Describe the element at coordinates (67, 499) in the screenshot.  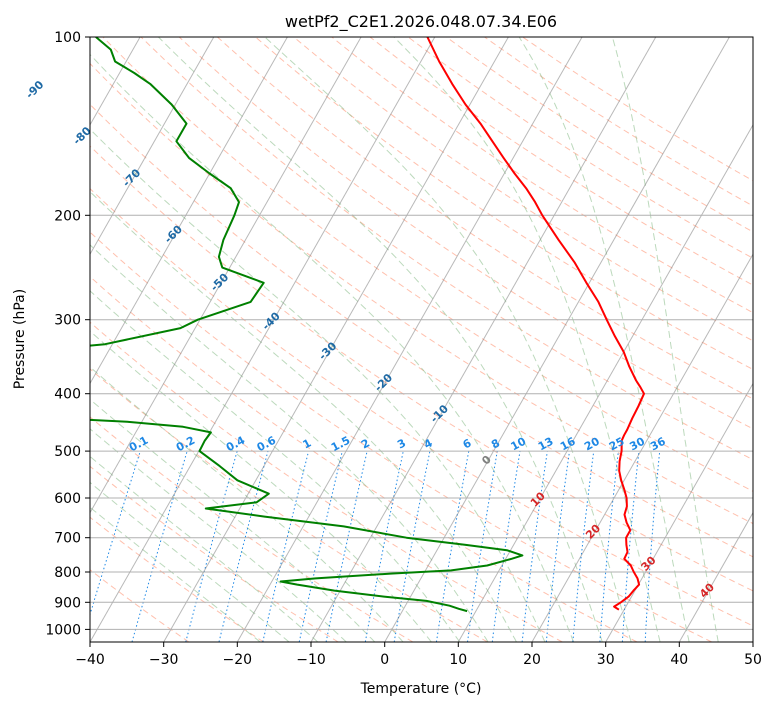
I see `y-tick-label: 600` at that location.